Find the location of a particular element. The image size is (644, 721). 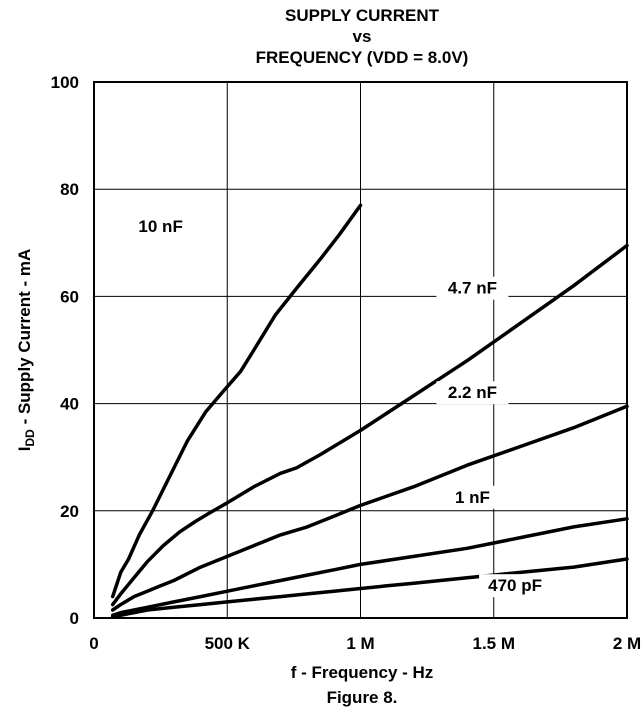

chart-title-line-3: FREQUENCY (VDD = 8.0V) is located at coordinates (362, 57).